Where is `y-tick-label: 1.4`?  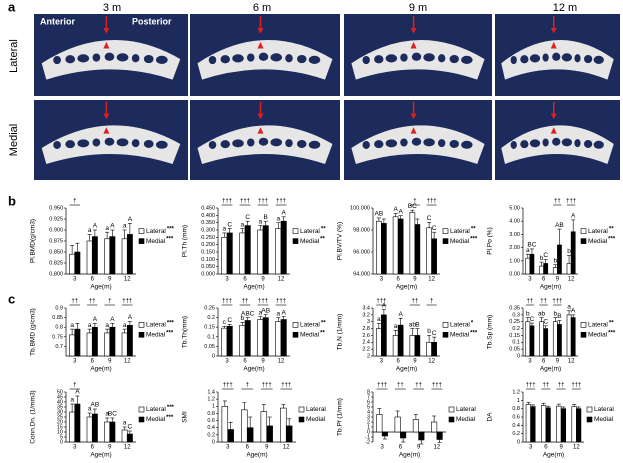
y-tick-label: 1.4 is located at coordinates (211, 392).